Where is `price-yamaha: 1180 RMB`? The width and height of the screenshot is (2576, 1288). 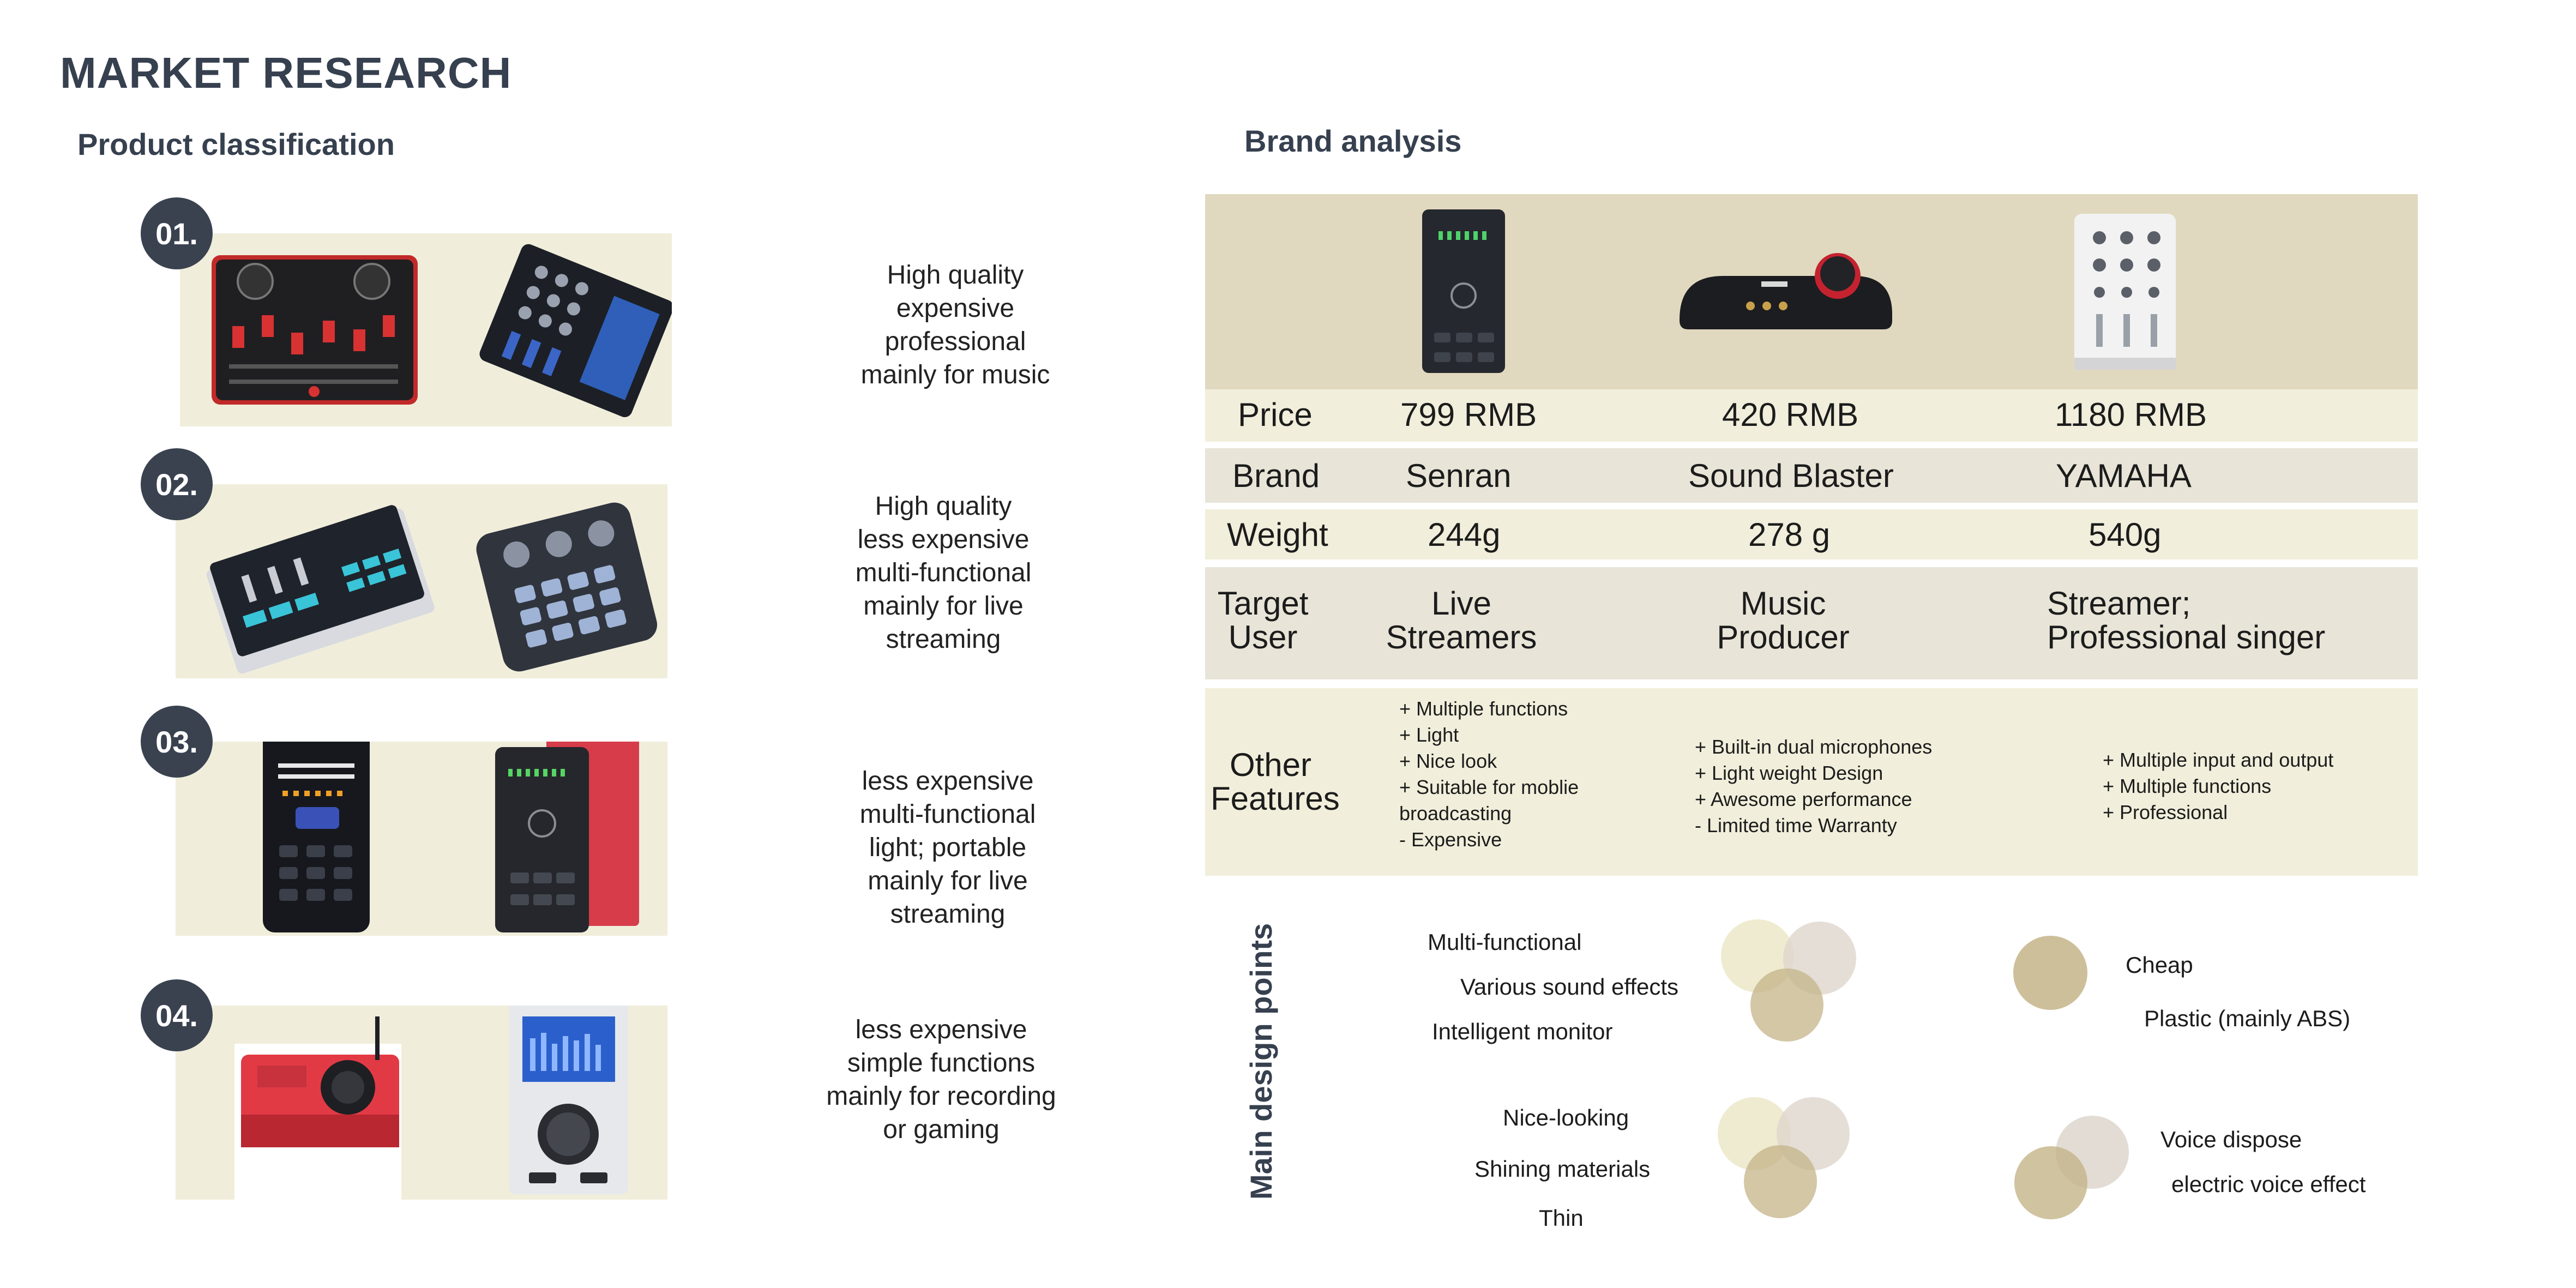
price-yamaha: 1180 RMB is located at coordinates (2131, 414).